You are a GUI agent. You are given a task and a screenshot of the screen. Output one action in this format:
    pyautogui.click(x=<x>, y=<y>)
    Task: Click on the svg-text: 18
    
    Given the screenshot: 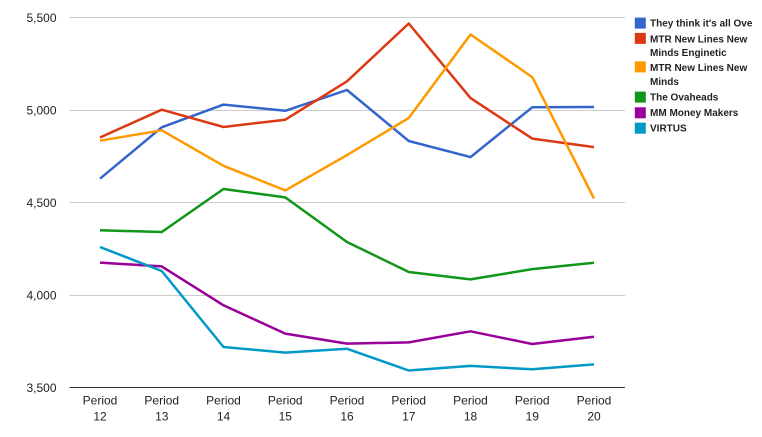 What is the action you would take?
    pyautogui.click(x=471, y=416)
    